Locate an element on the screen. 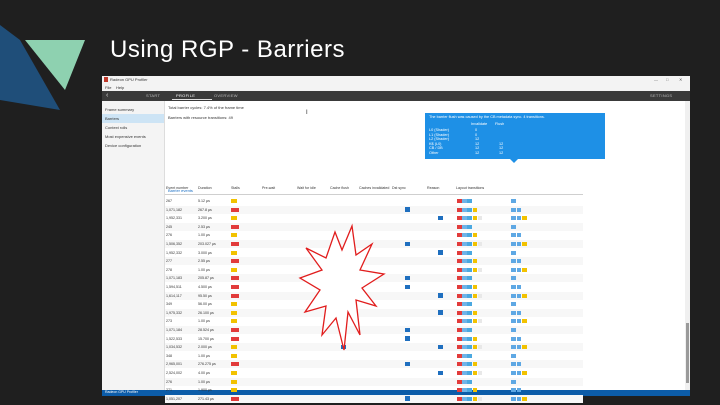 The image size is (720, 405). sidebar-item-barriers: Barriers is located at coordinates (133, 118).